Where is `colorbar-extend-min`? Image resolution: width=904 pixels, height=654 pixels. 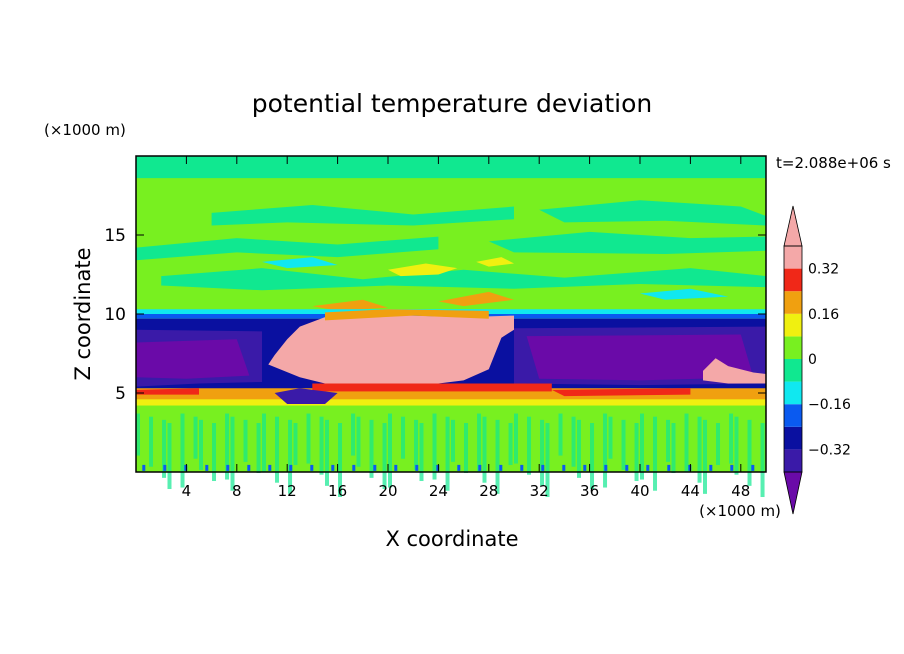
colorbar-extend-min is located at coordinates (793, 493).